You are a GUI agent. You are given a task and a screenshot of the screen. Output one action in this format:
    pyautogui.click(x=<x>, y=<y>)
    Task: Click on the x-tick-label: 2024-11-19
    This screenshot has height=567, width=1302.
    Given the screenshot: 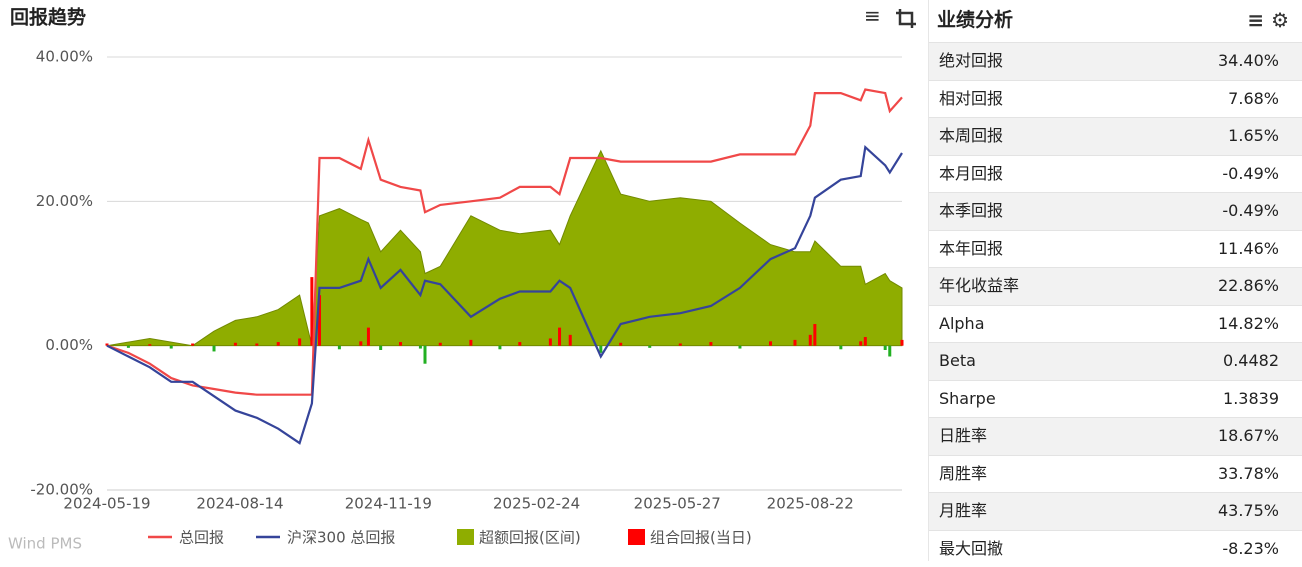 What is the action you would take?
    pyautogui.click(x=388, y=504)
    